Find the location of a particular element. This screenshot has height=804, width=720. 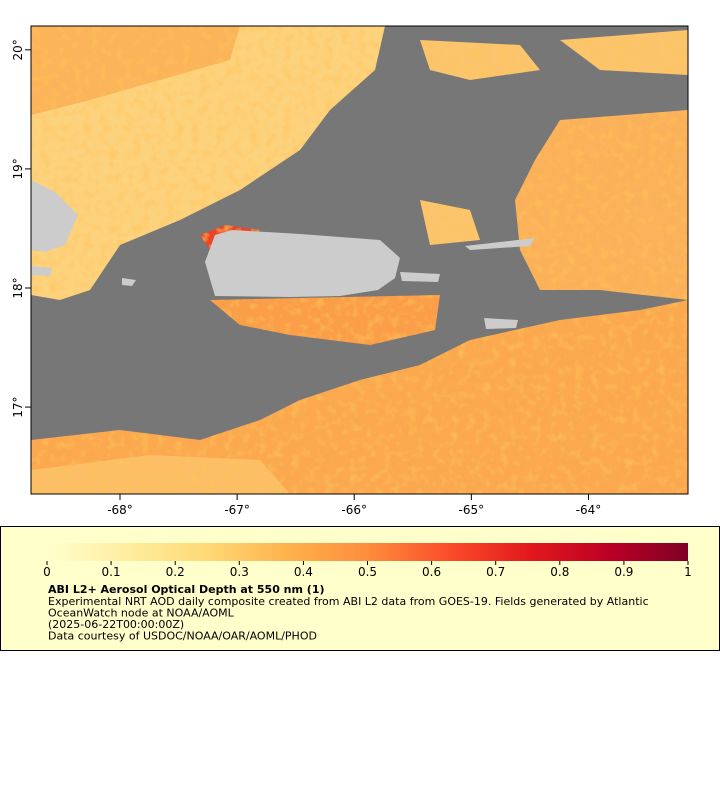

x-tick-label: -68° is located at coordinates (120, 510).